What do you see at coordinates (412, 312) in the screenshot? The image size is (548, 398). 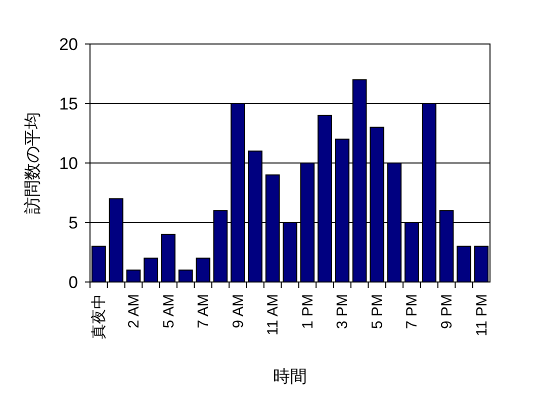 I see `x-tick-label: 7 PM` at bounding box center [412, 312].